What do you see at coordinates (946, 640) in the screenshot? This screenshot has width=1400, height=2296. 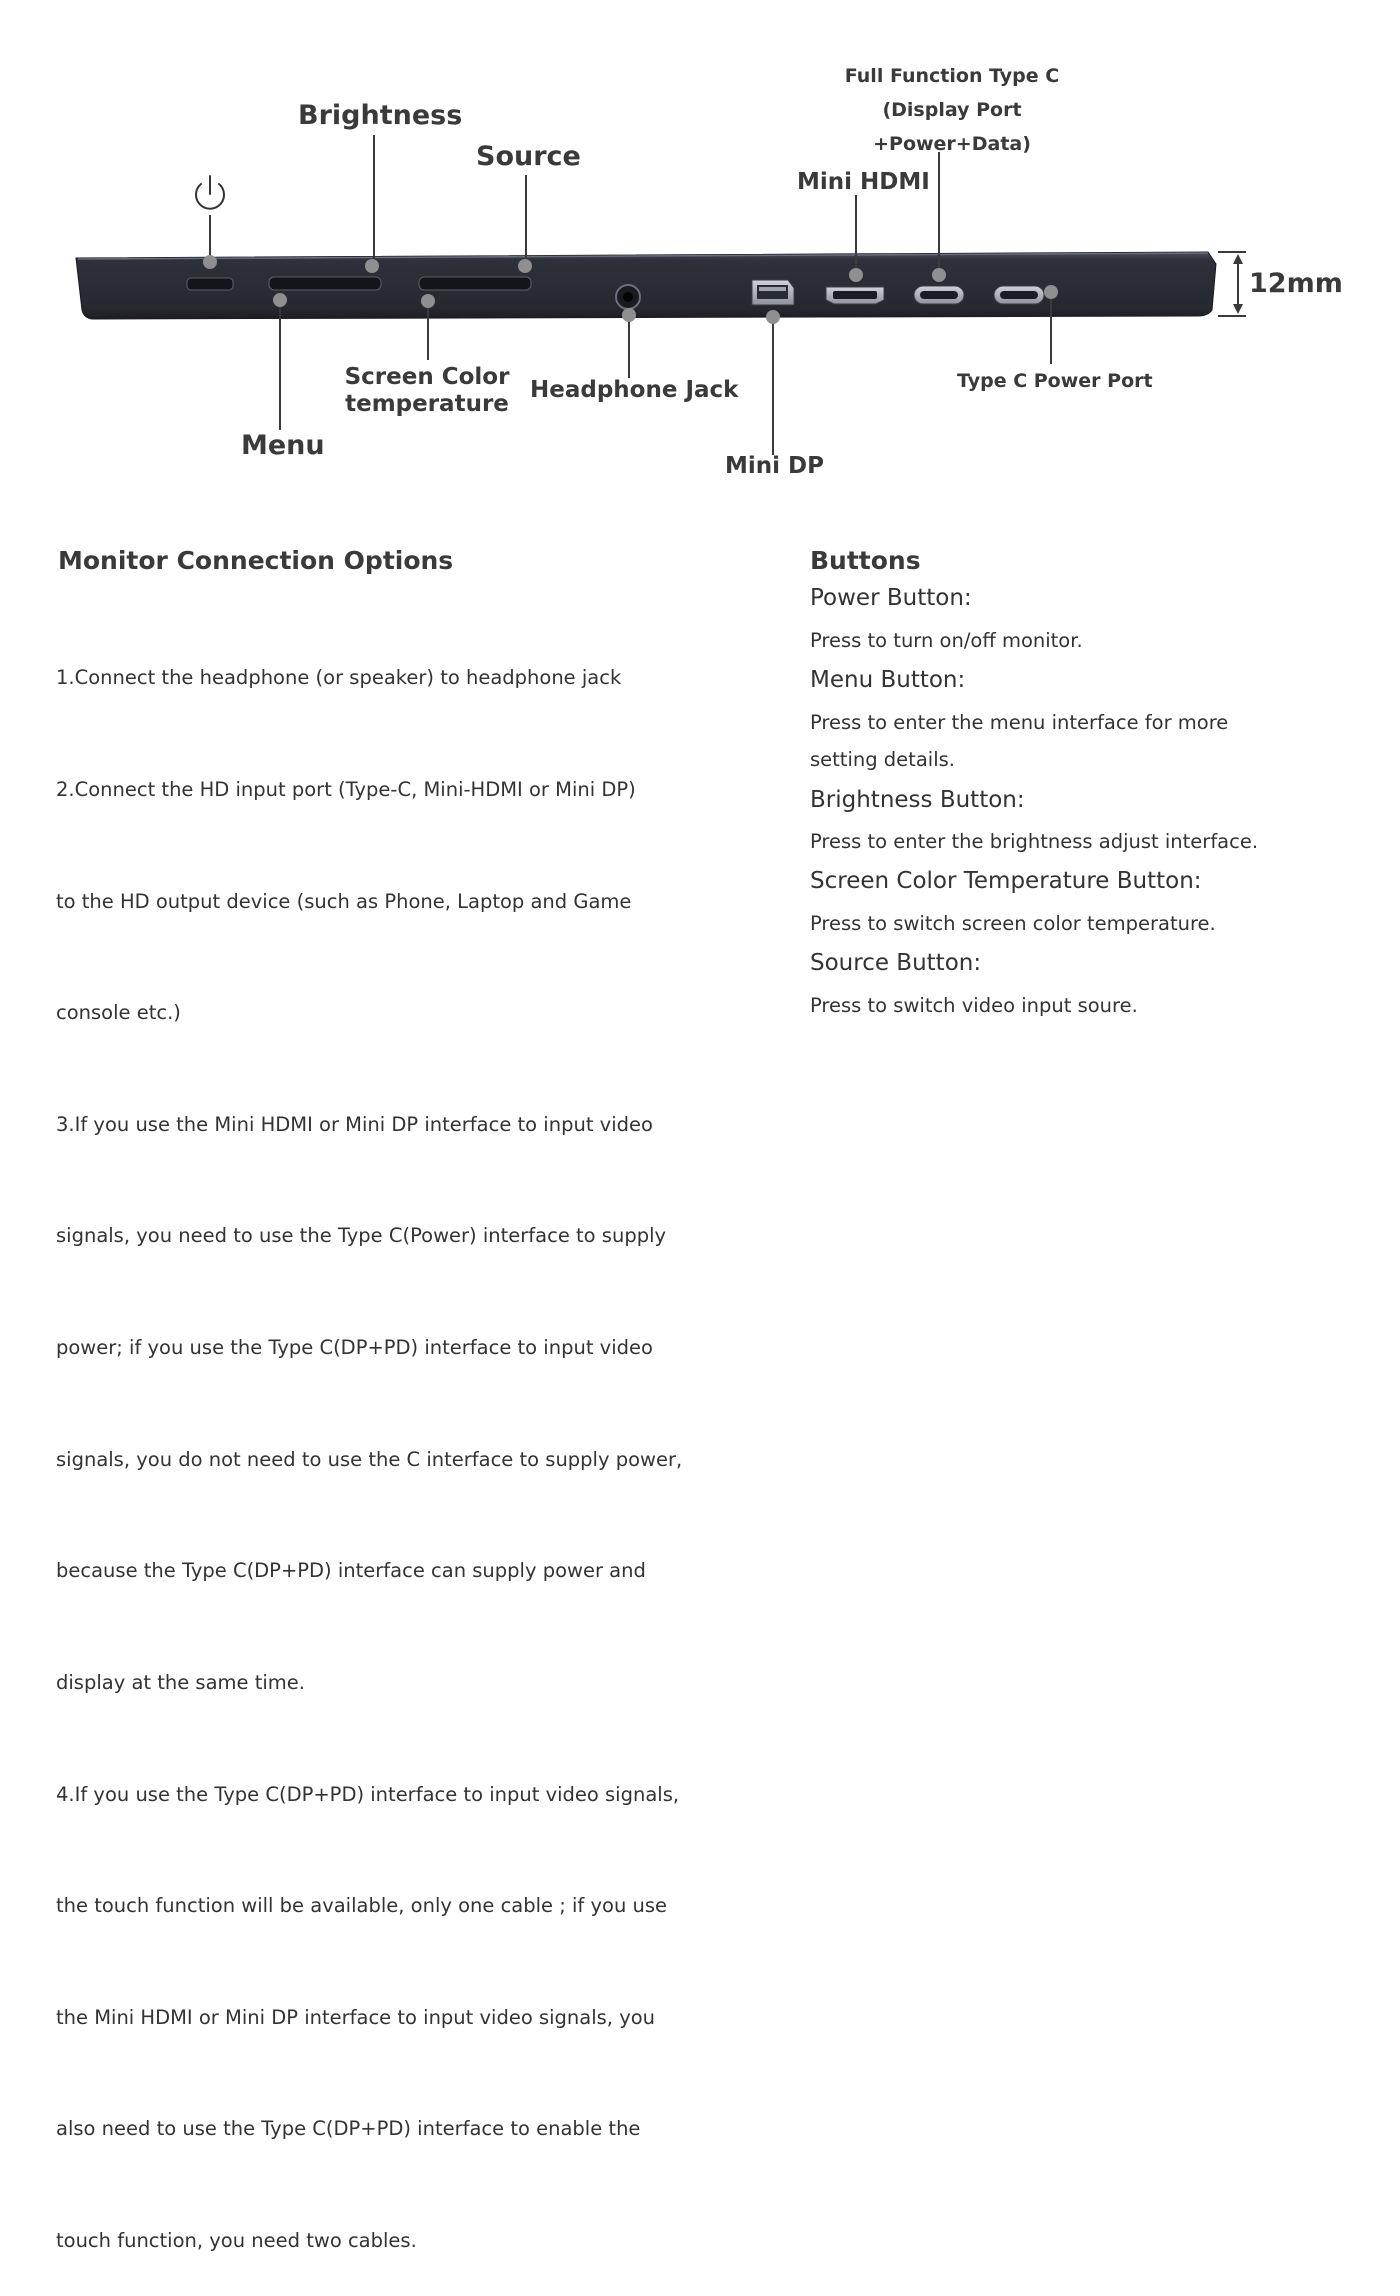 I see `power-button-desc: Press to turn on/off monitor.` at bounding box center [946, 640].